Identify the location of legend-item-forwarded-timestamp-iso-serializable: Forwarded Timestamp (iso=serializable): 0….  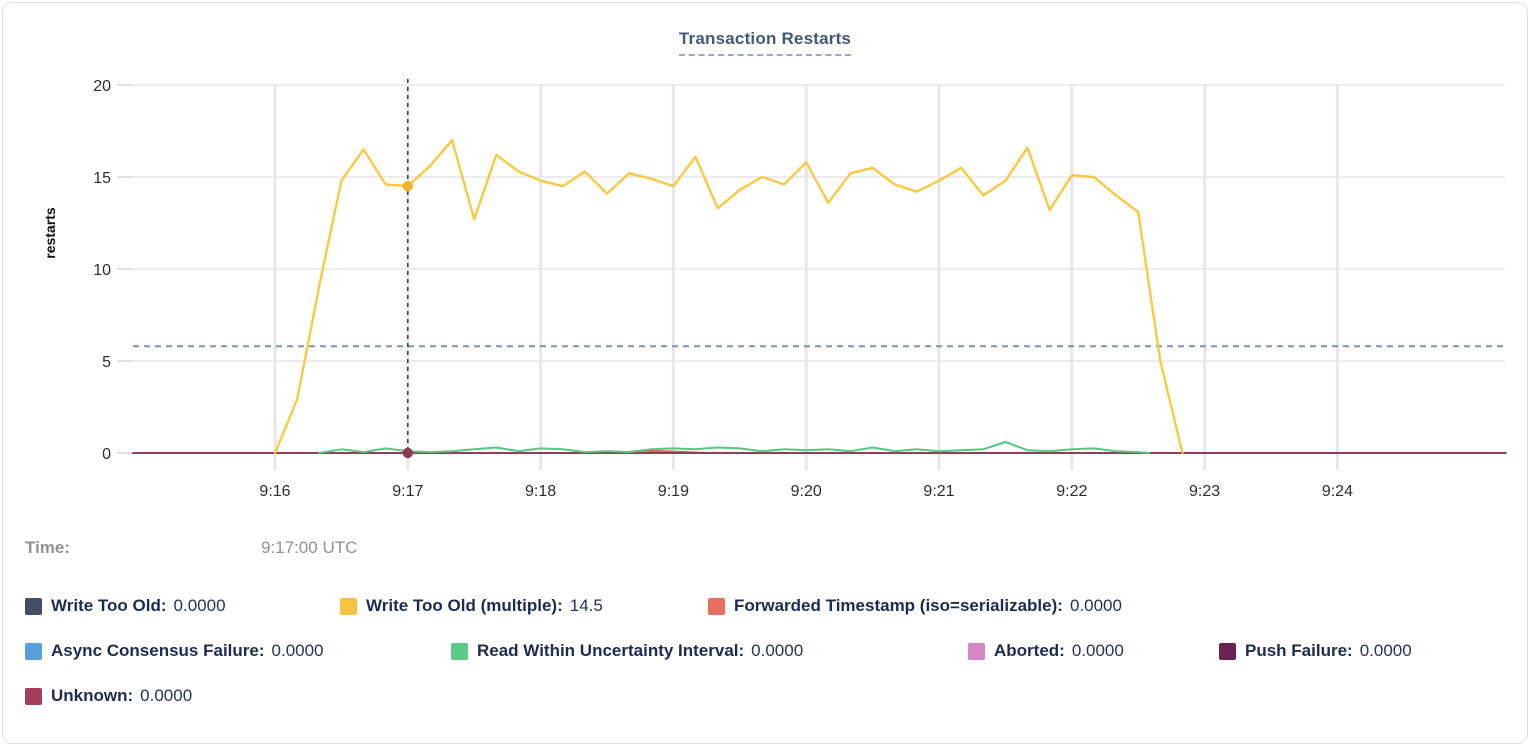
(915, 606).